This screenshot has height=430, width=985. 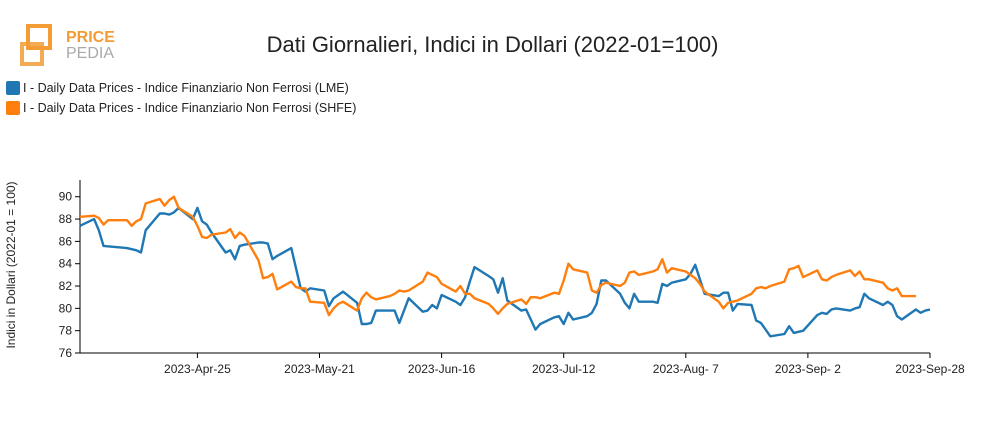 What do you see at coordinates (66, 286) in the screenshot?
I see `y-tick-label: 82` at bounding box center [66, 286].